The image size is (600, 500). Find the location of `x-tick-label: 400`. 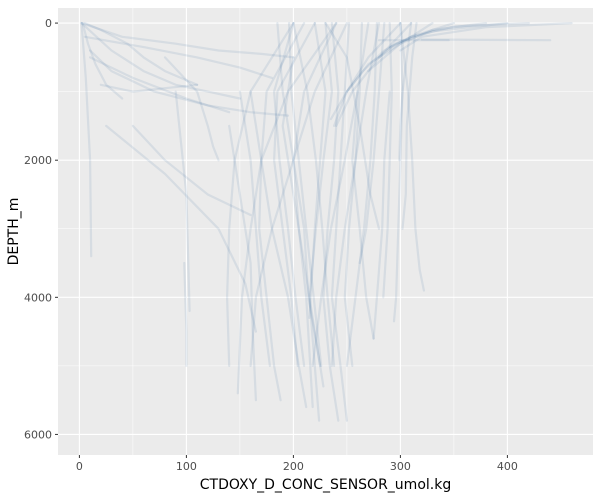

x-tick-label: 400 is located at coordinates (507, 466).